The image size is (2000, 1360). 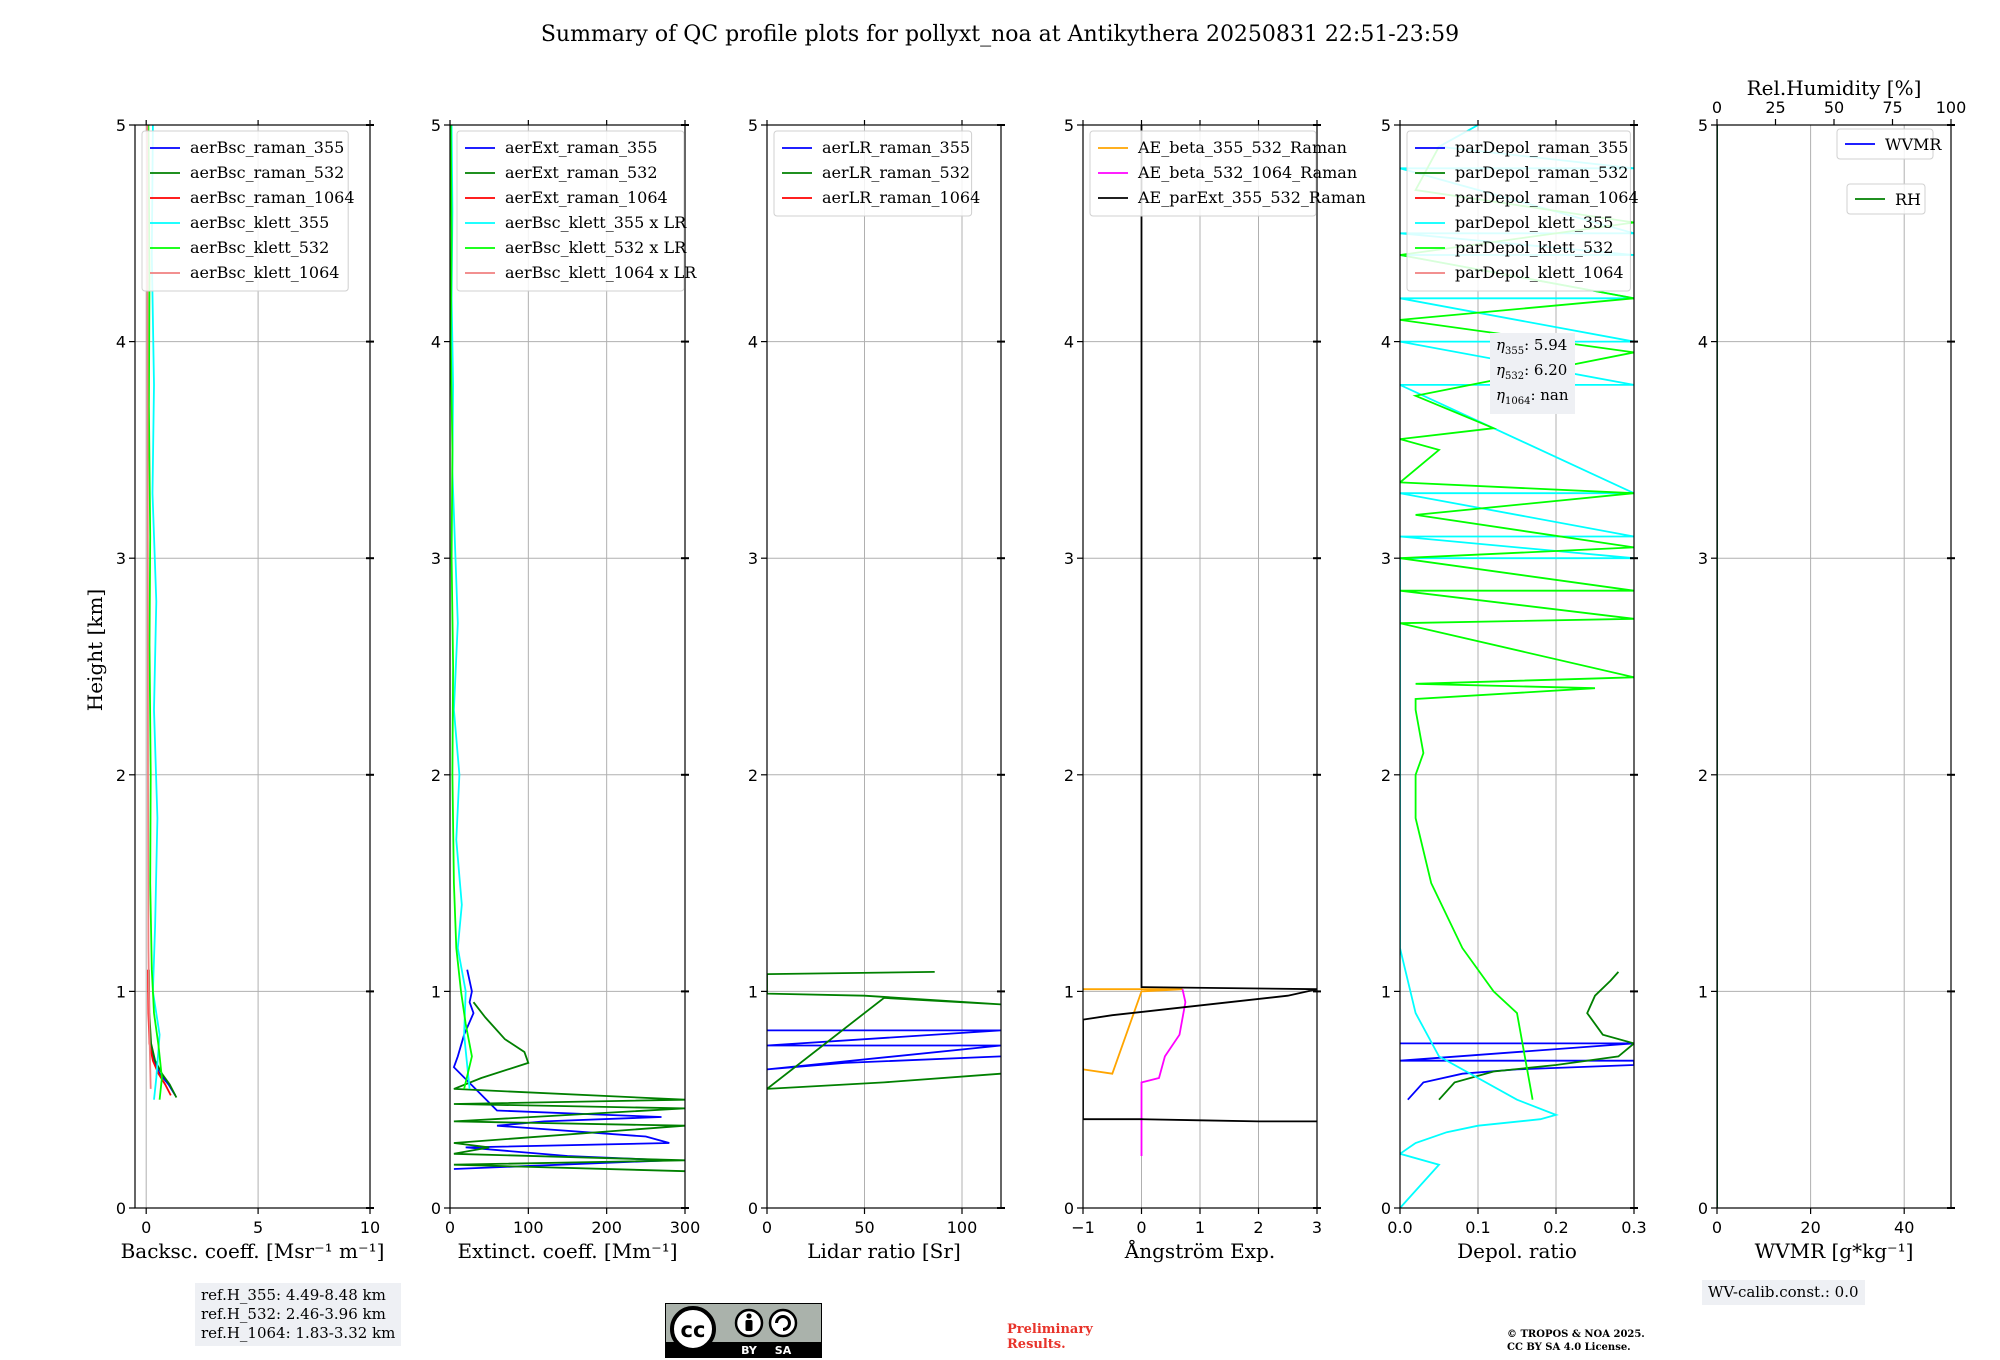 What do you see at coordinates (528, 1227) in the screenshot?
I see `x-tick-label: 100` at bounding box center [528, 1227].